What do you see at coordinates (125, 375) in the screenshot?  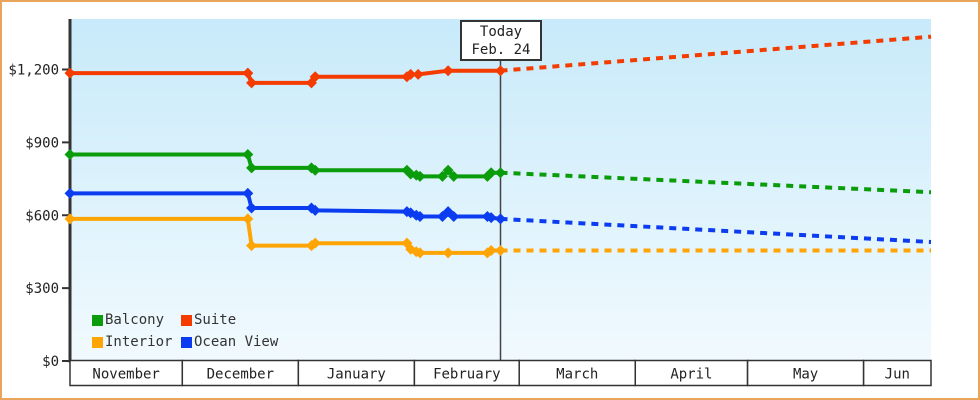 I see `month-label: November` at bounding box center [125, 375].